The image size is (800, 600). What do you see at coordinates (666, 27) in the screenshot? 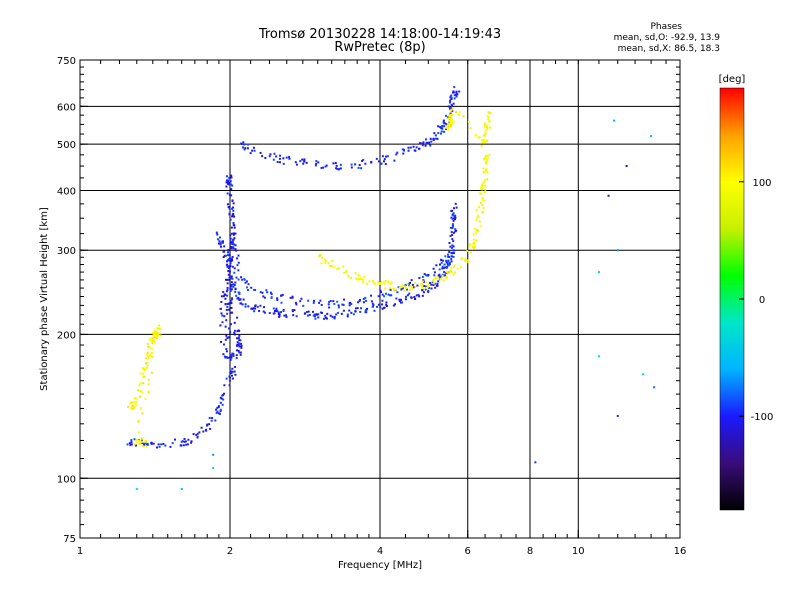
I see `phase-stats-header: Phases` at bounding box center [666, 27].